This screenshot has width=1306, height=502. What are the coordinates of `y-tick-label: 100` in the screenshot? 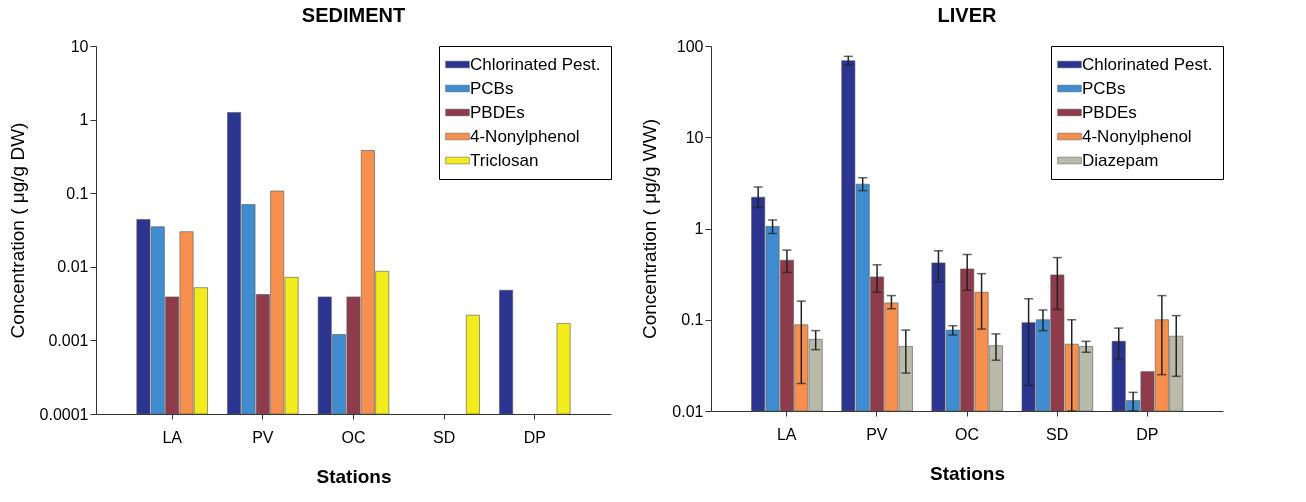 It's located at (690, 46).